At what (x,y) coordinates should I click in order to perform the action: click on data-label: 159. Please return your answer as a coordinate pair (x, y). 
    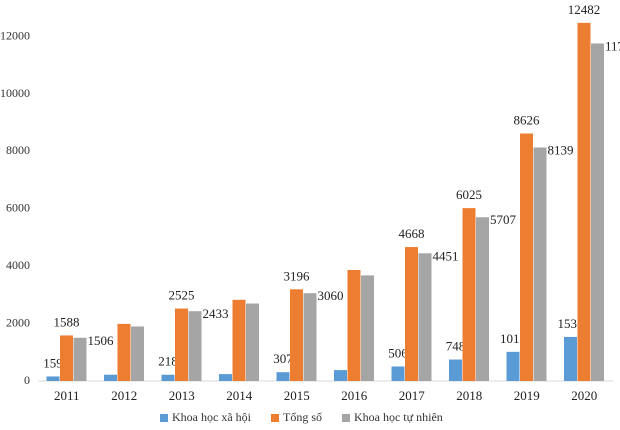
    Looking at the image, I should click on (53, 362).